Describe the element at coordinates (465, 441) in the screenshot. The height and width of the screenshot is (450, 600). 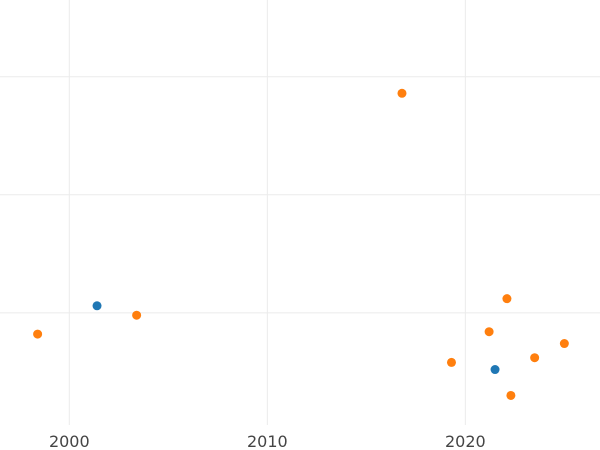
I see `x-tick-label: 2020` at that location.